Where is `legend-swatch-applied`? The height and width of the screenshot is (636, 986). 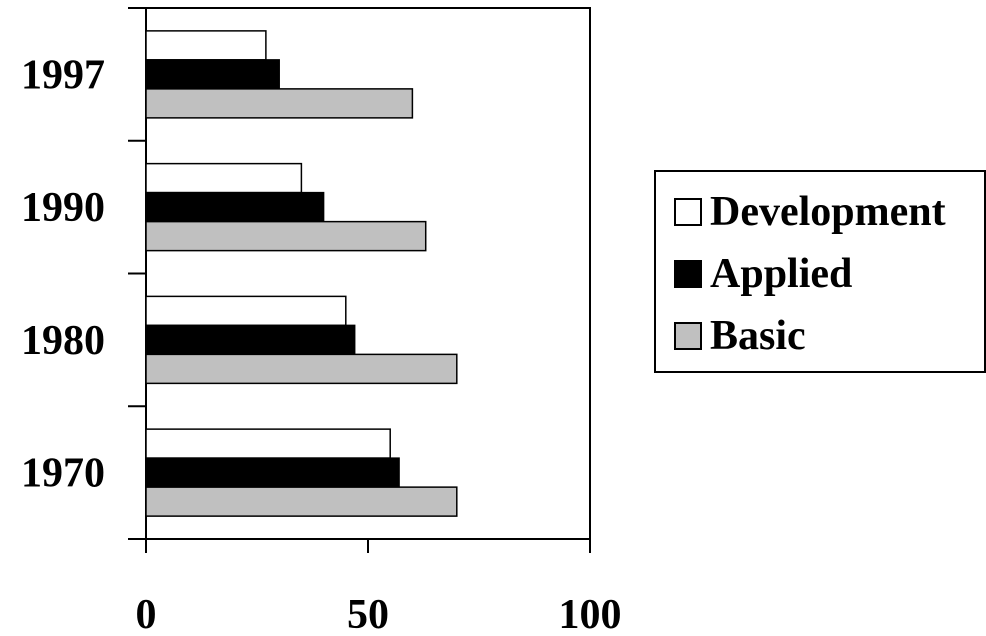 legend-swatch-applied is located at coordinates (688, 274).